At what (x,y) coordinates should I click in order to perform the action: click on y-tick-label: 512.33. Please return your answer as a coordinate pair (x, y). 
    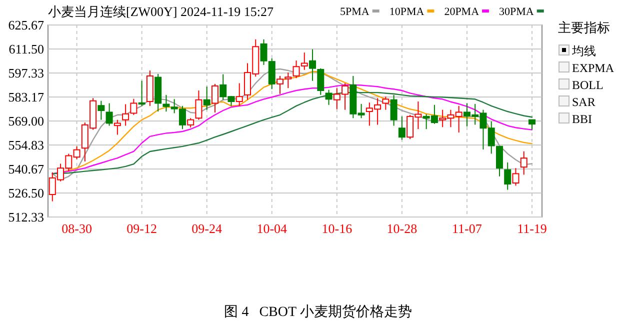
    Looking at the image, I should click on (26, 217).